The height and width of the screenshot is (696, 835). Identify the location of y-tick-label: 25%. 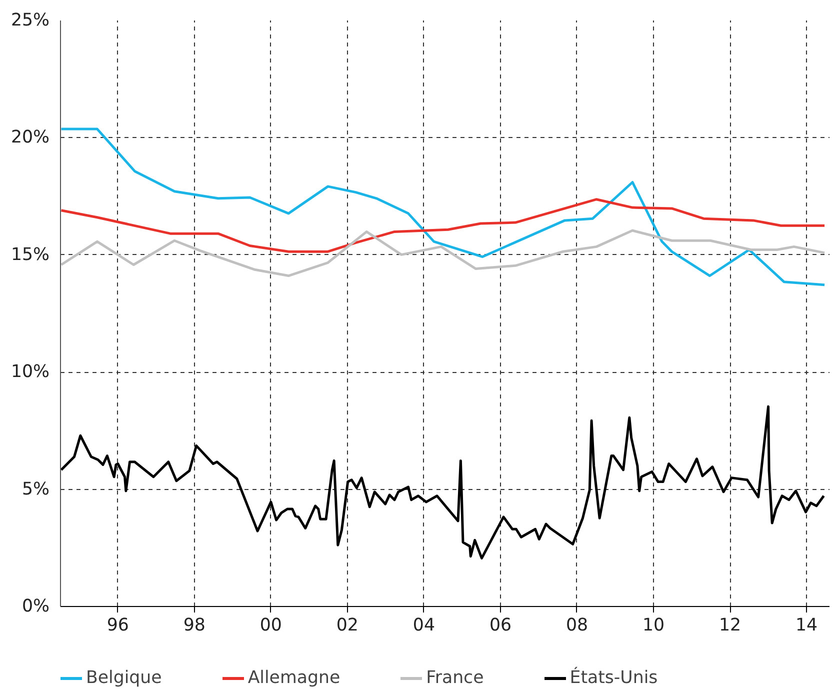
(30, 20).